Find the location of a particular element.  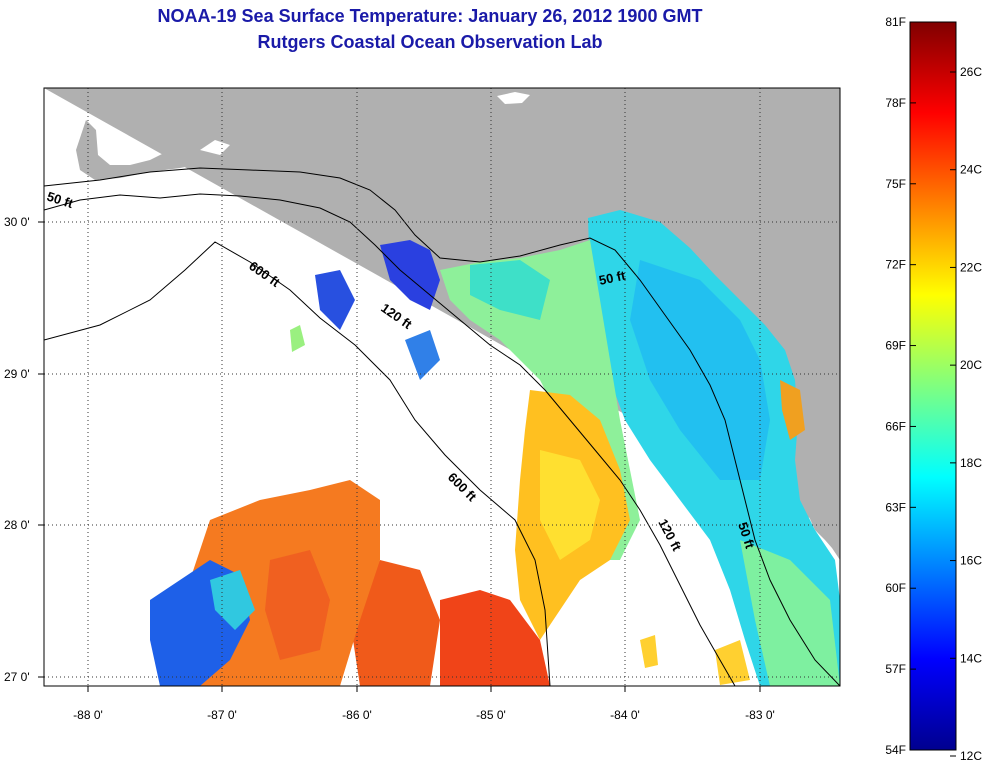

map-subtitle: Rutgers Coastal Ocean Observation Lab is located at coordinates (430, 42).